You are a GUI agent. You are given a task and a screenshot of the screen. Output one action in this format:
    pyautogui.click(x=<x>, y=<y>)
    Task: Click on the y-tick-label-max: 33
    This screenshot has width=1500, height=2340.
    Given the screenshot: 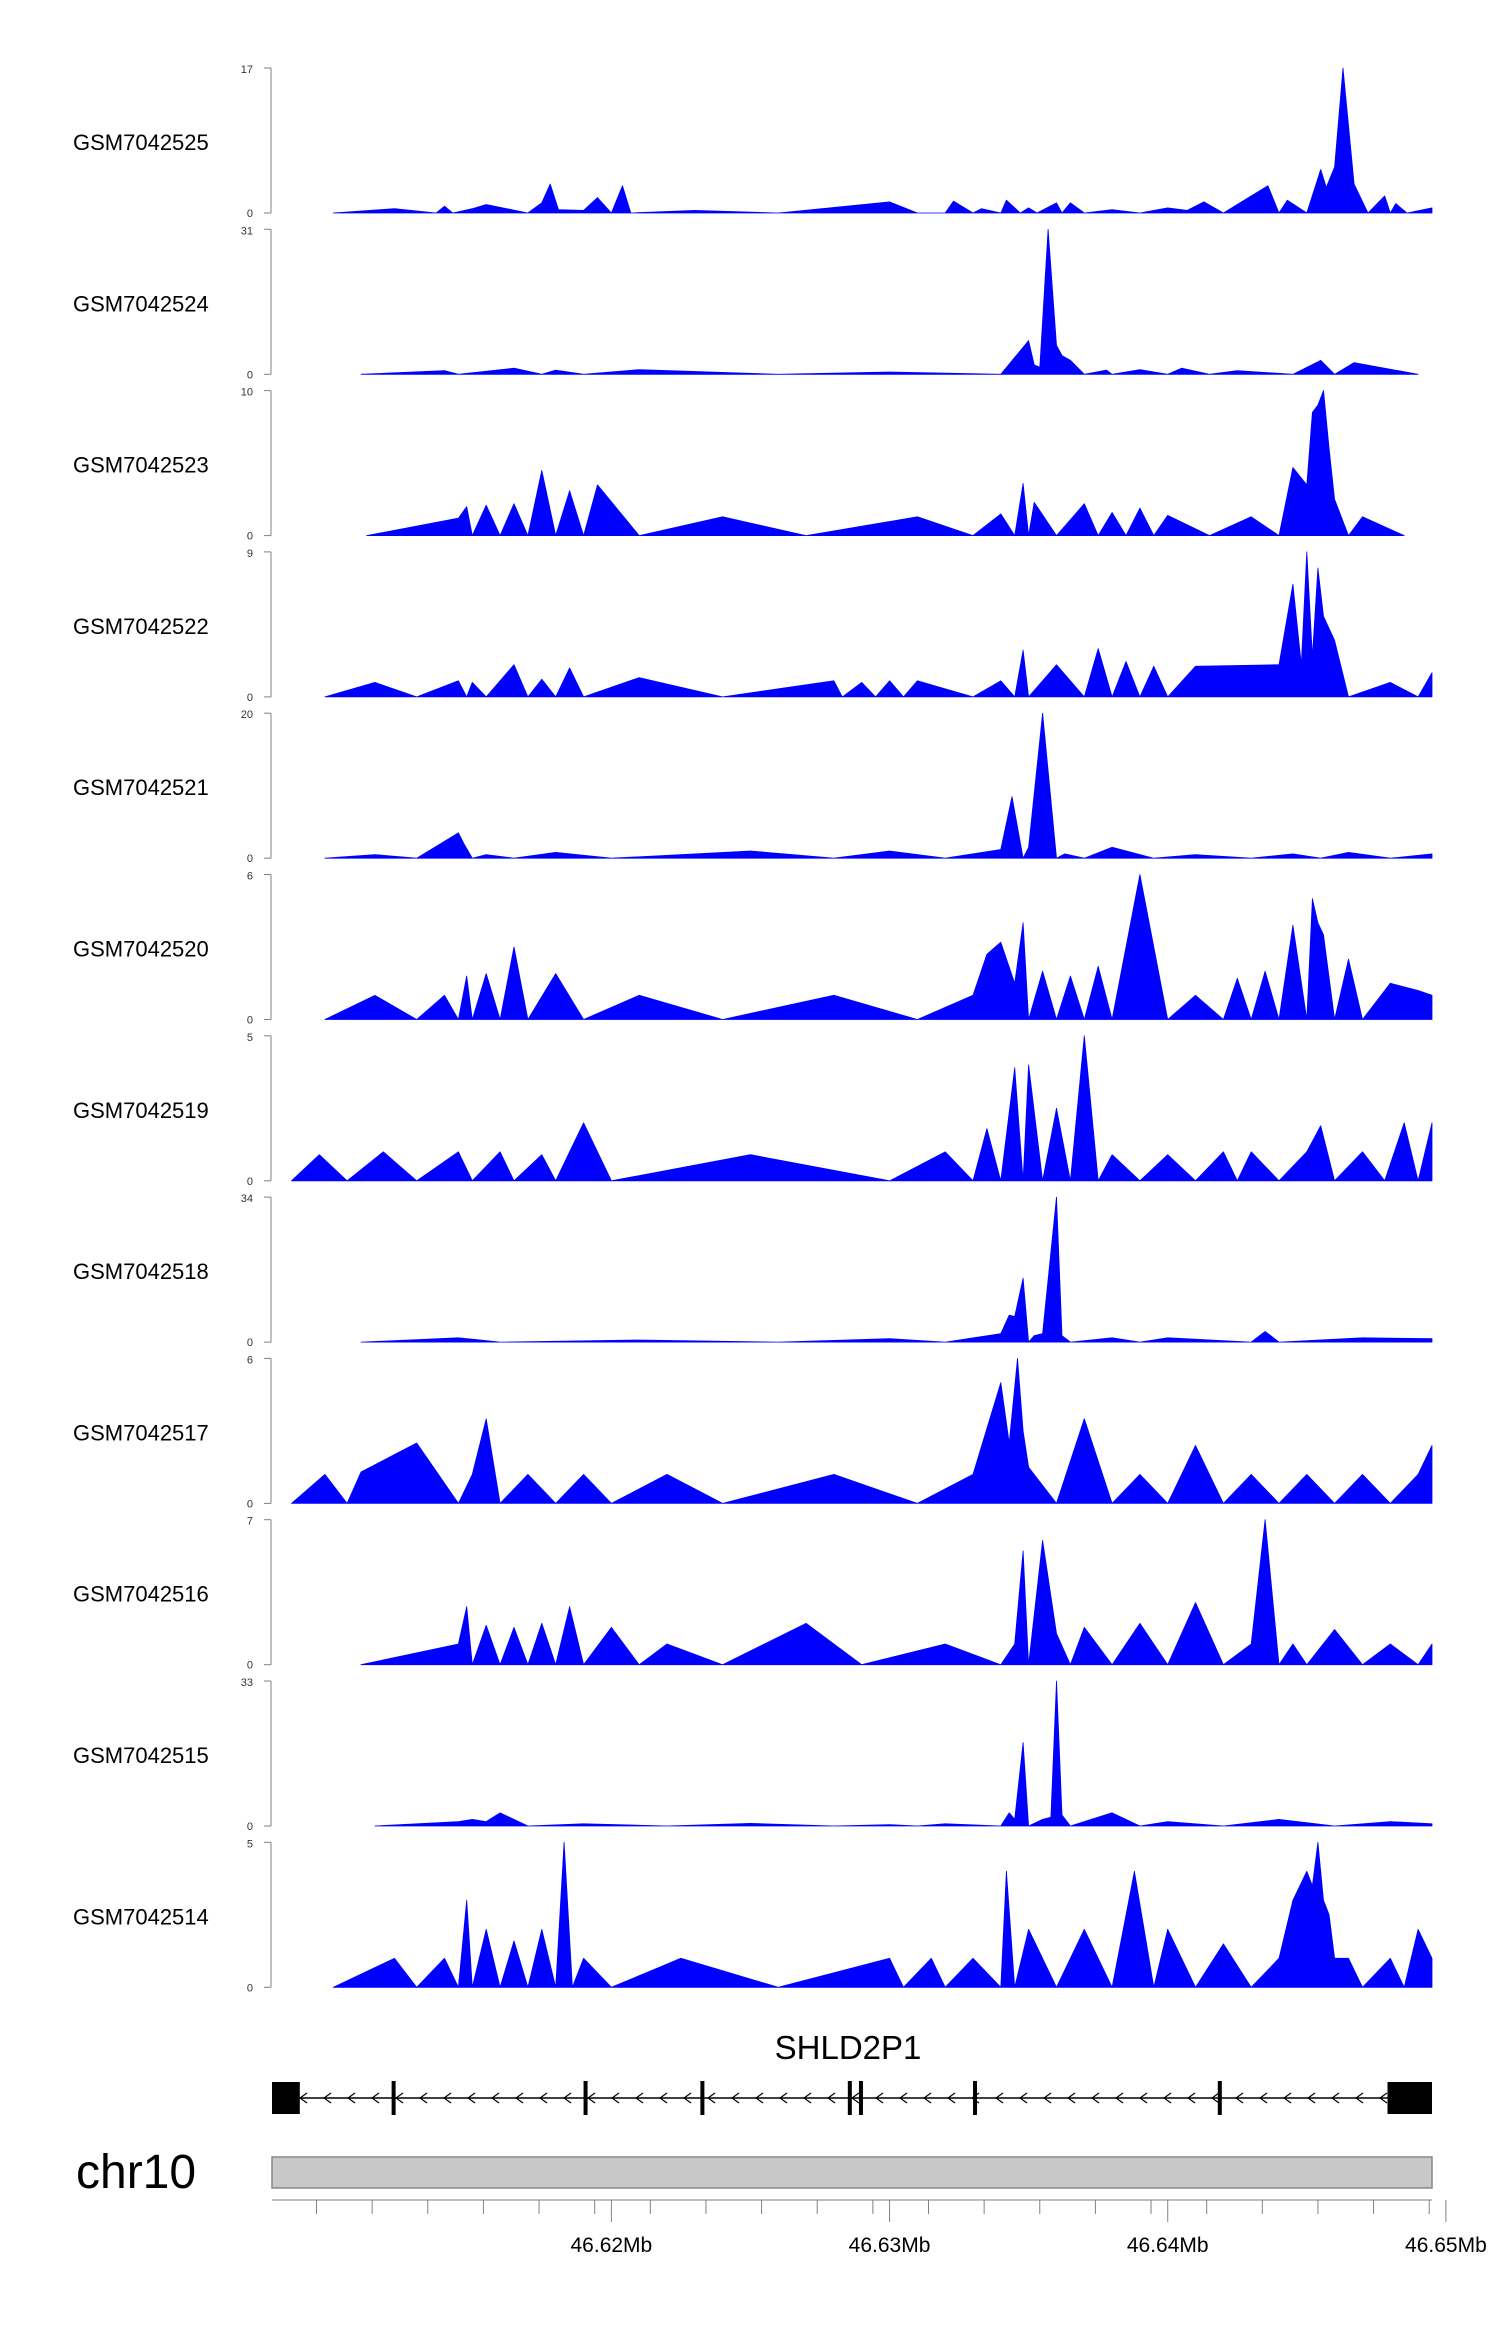 What is the action you would take?
    pyautogui.click(x=247, y=1683)
    